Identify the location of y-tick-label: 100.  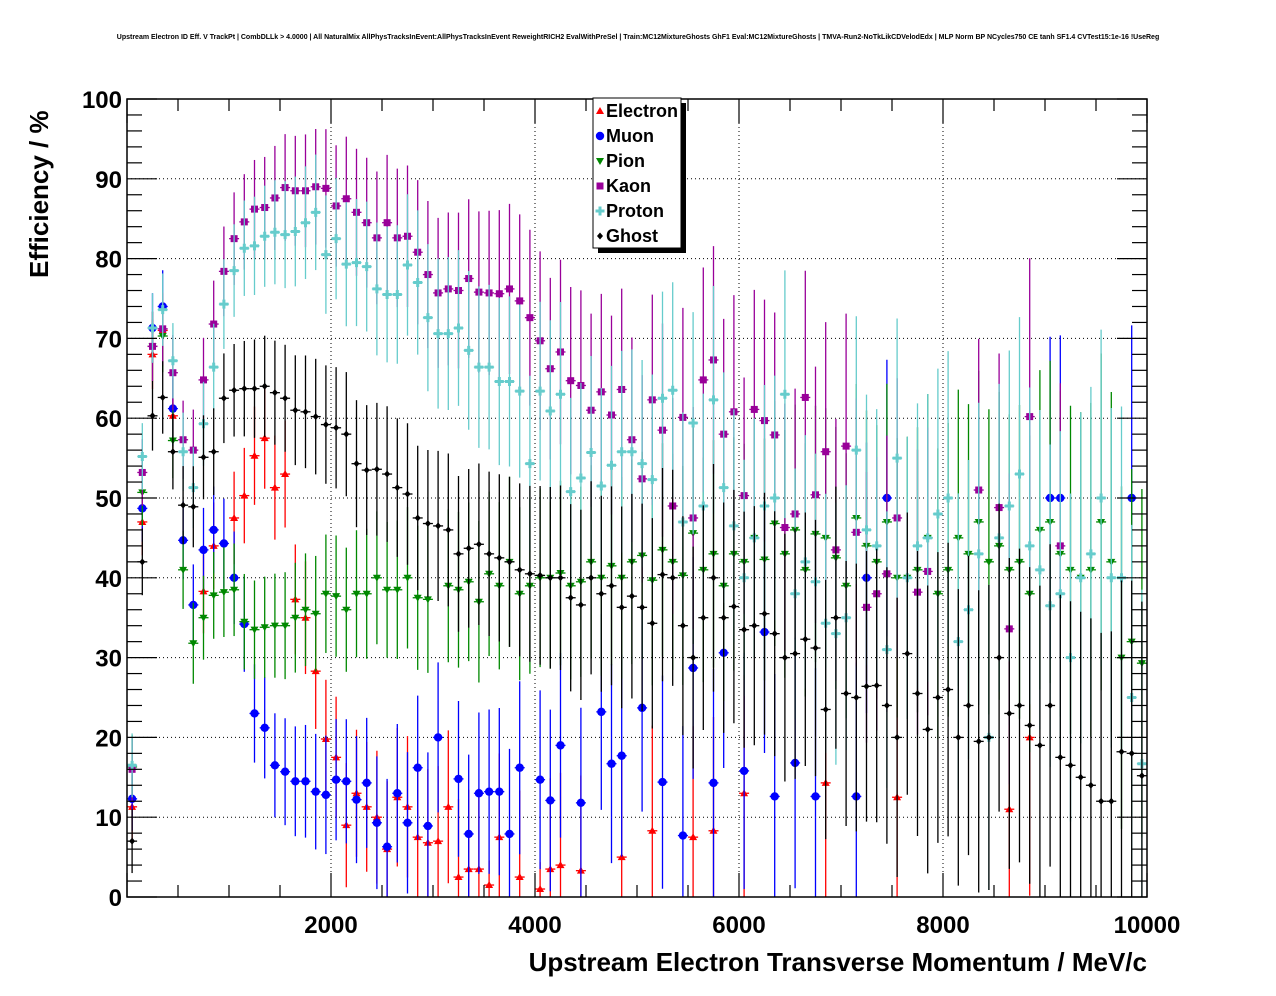
(102, 100).